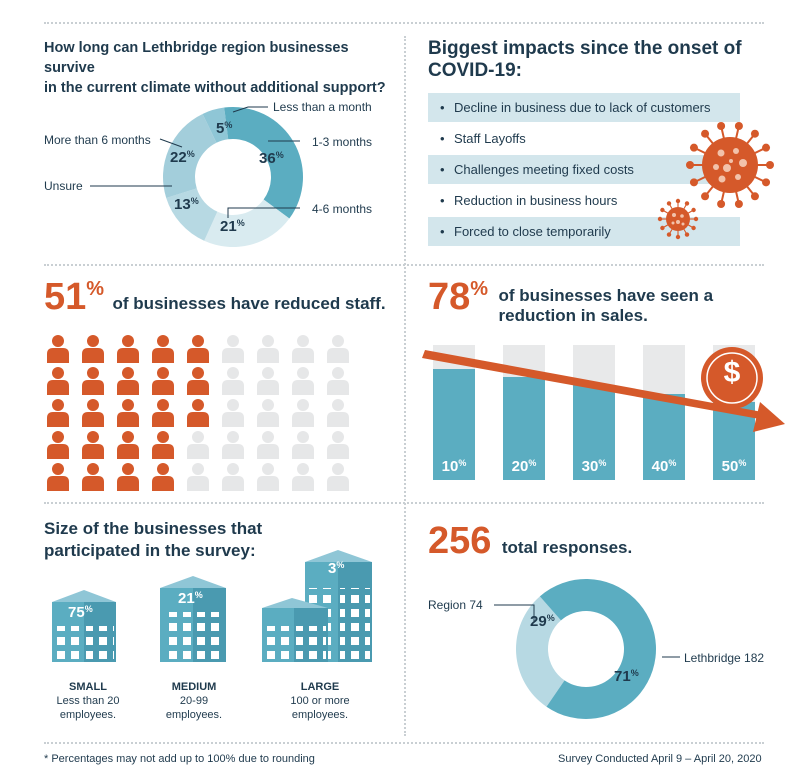  I want to click on bar-label-30: 30%, so click(594, 466).